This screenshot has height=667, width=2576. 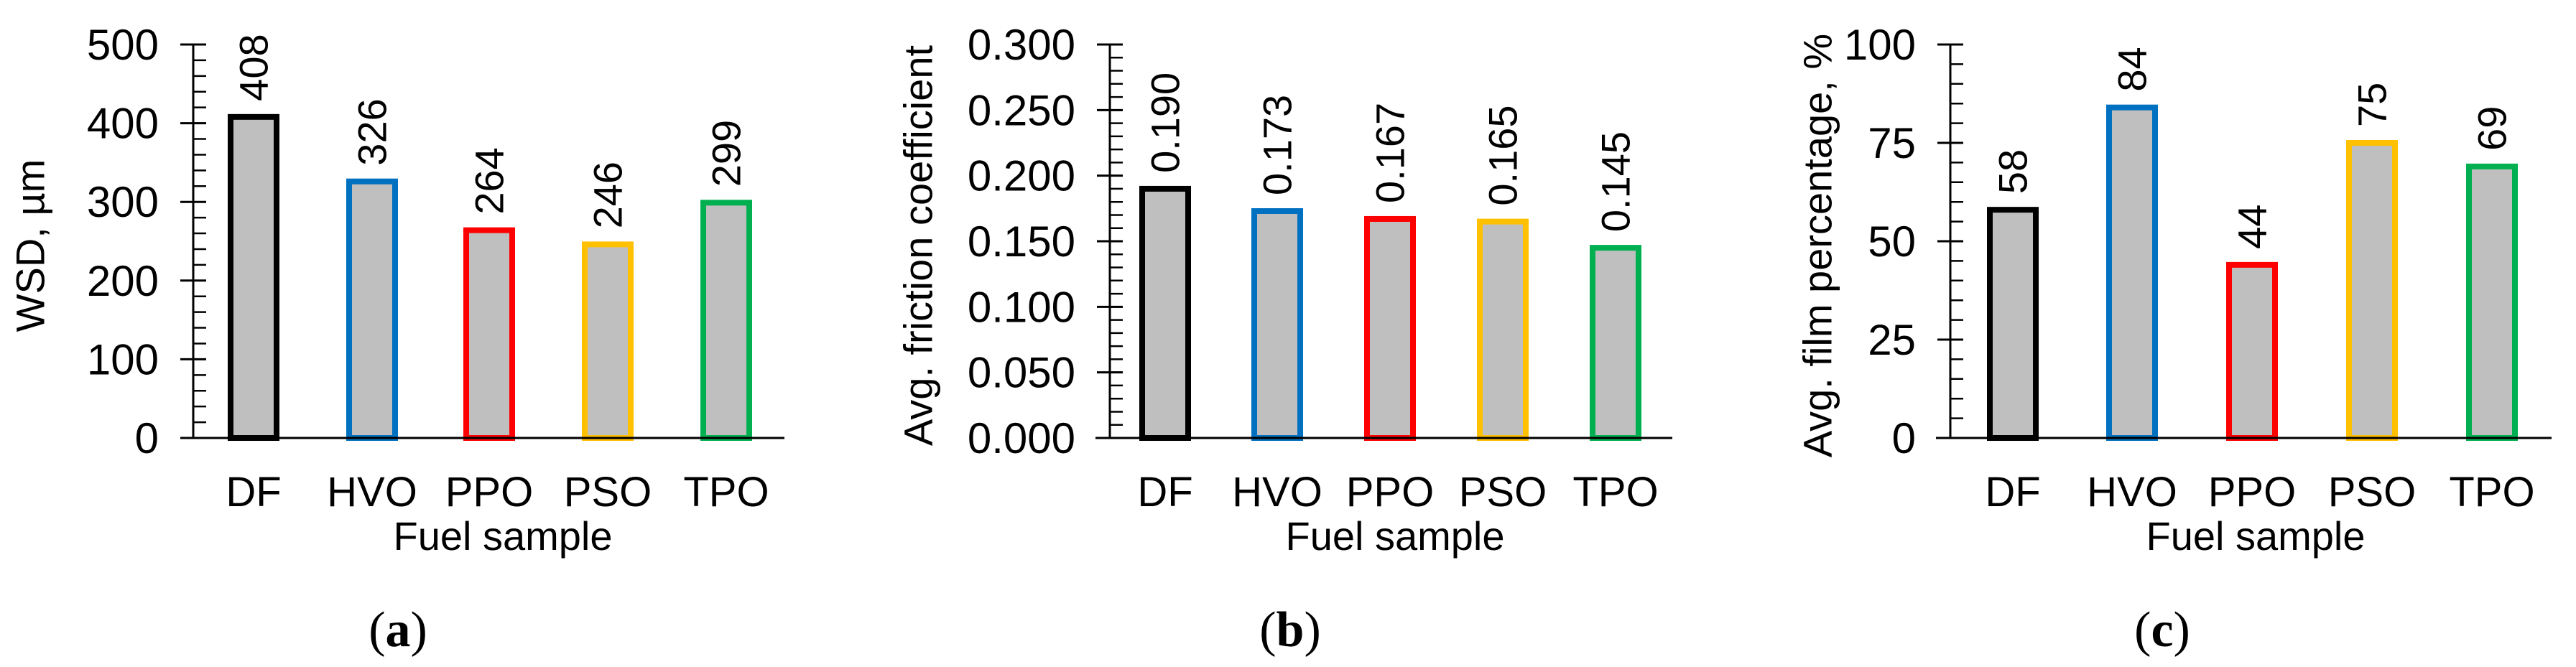 What do you see at coordinates (726, 153) in the screenshot?
I see `data-label-tpo: 299` at bounding box center [726, 153].